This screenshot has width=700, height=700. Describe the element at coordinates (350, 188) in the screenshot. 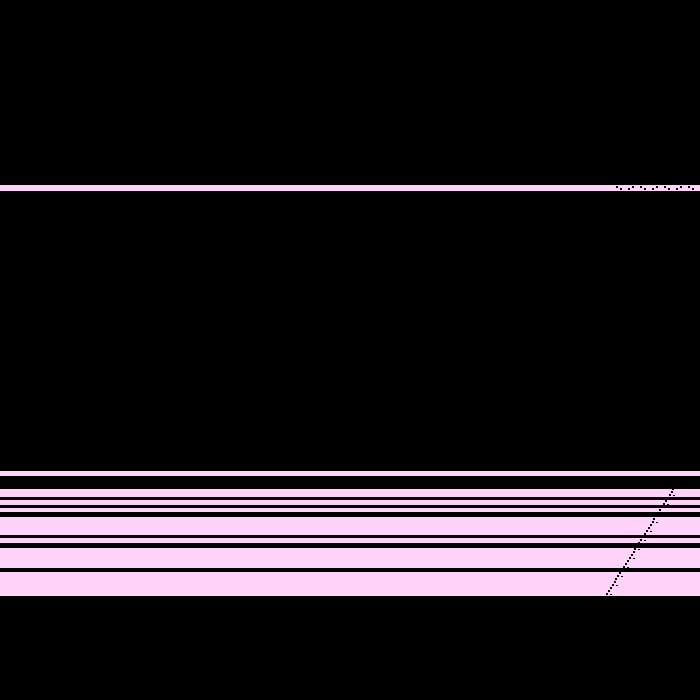

I see `upper-stripe` at that location.